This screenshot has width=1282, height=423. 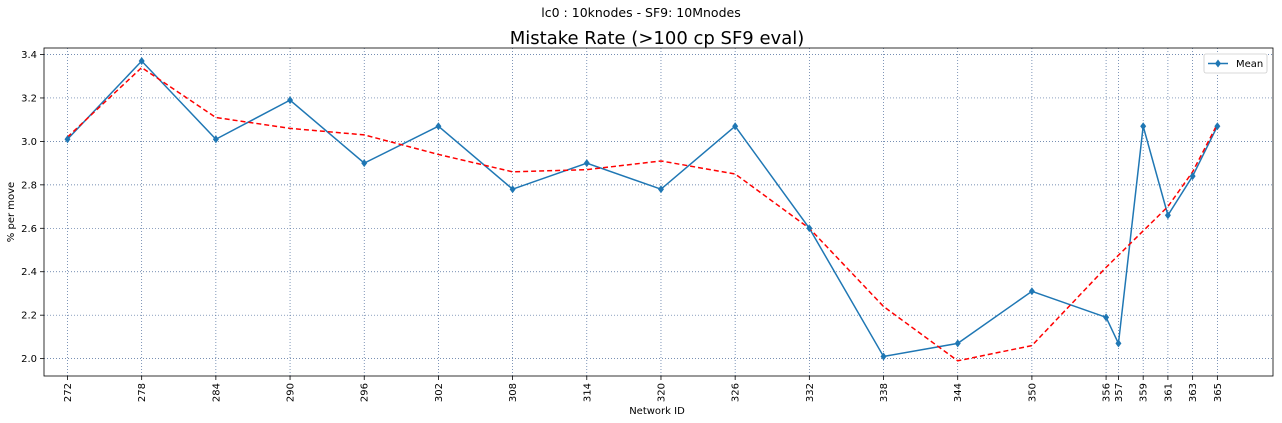 What do you see at coordinates (640, 12) in the screenshot?
I see `chart-suptitle: lc0 : 10knodes - SF9: 10Mnodes` at bounding box center [640, 12].